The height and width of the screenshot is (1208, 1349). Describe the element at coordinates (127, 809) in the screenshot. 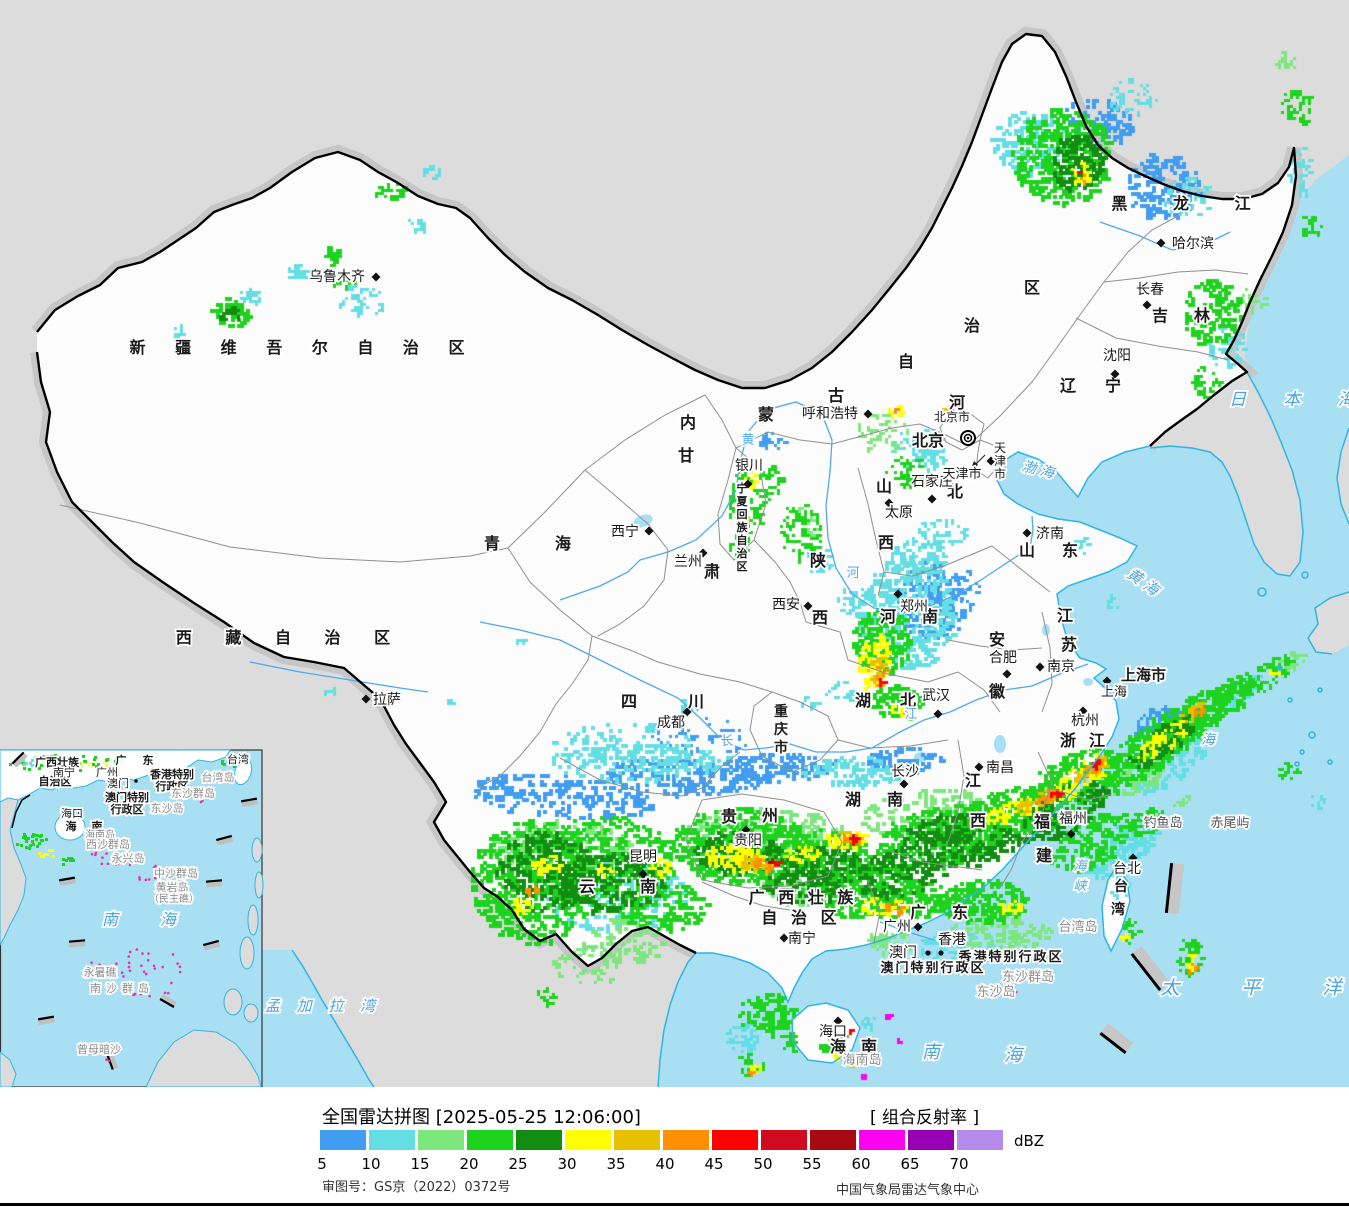

I see `inset-label: 行政区` at that location.